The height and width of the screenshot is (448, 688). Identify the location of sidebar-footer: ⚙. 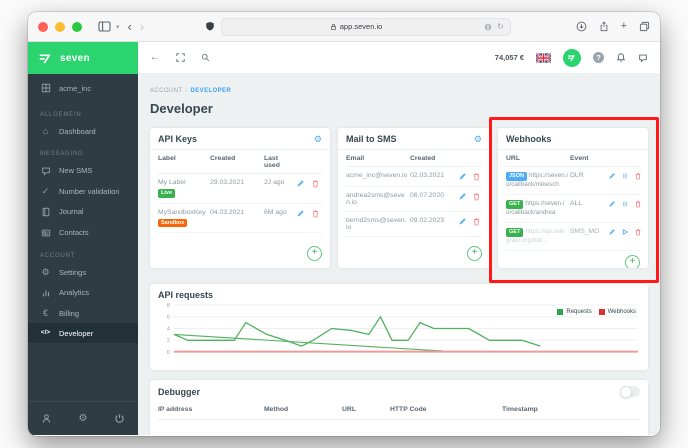
(83, 418).